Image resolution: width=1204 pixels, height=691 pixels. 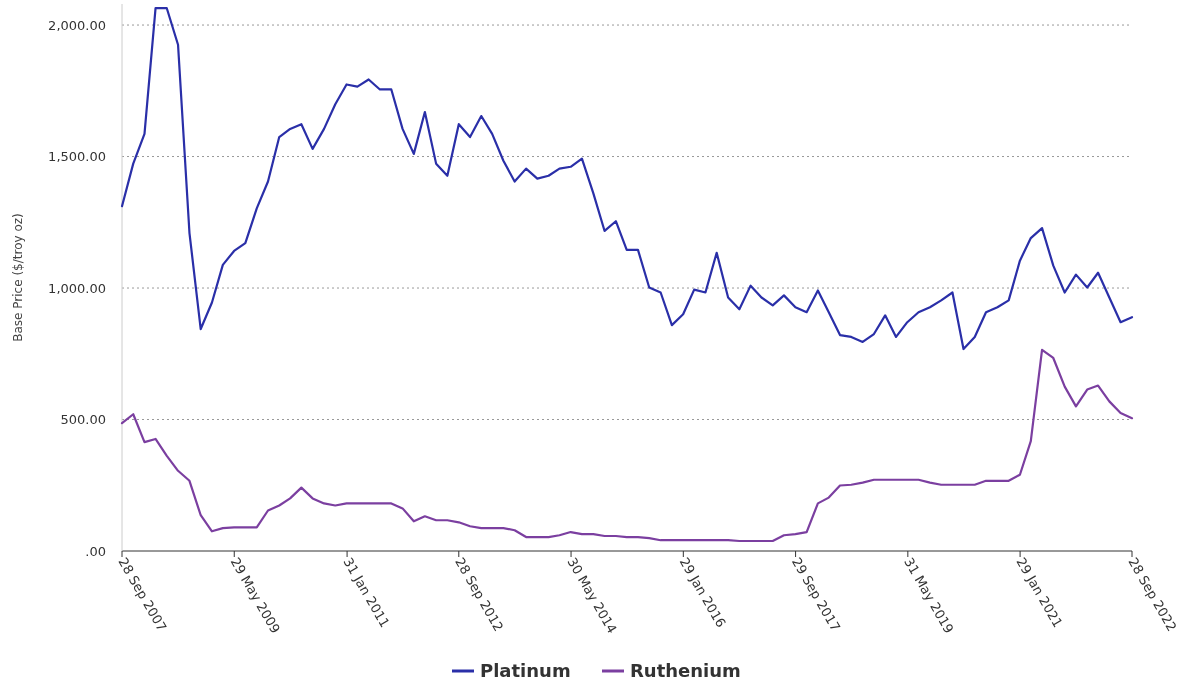 What do you see at coordinates (685, 670) in the screenshot?
I see `legend-label: Ruthenium` at bounding box center [685, 670].